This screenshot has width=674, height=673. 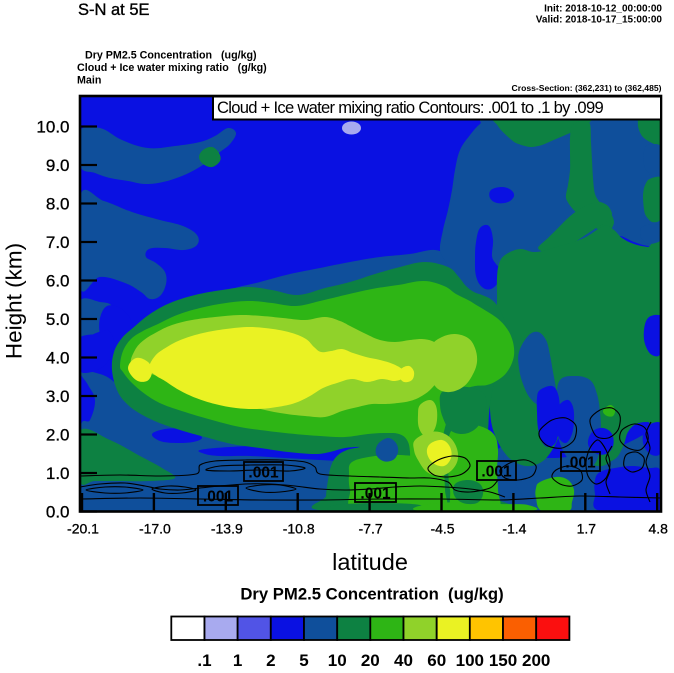 I want to click on svg-text: 7.0, so click(x=58, y=242).